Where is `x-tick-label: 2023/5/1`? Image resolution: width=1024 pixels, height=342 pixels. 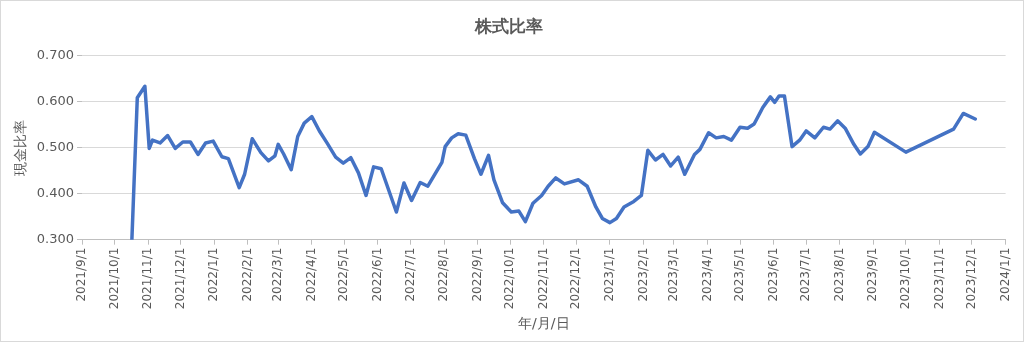
x-tick-label: 2023/5/1 is located at coordinates (739, 274).